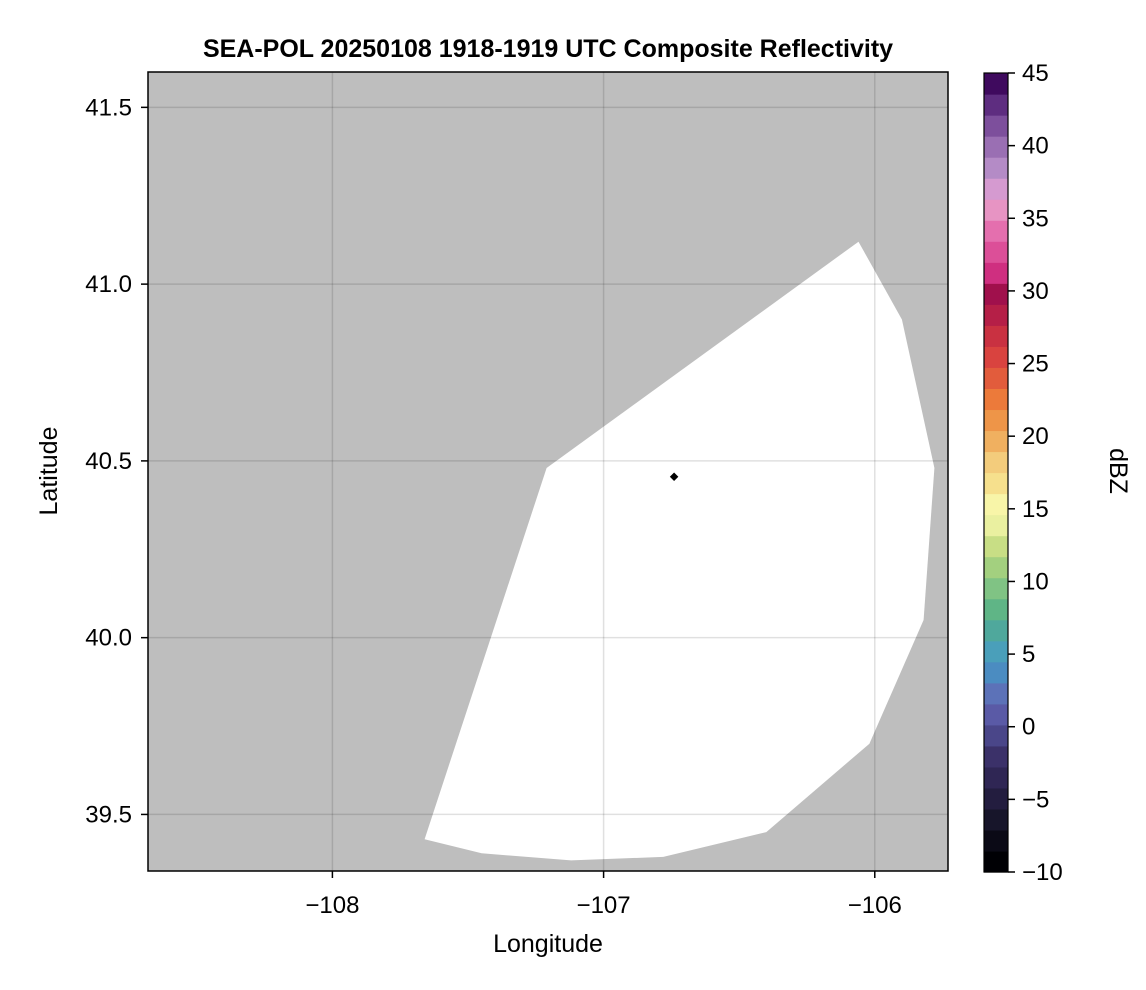 Image resolution: width=1146 pixels, height=990 pixels. Describe the element at coordinates (108, 284) in the screenshot. I see `y-tick-label: 41.0` at that location.